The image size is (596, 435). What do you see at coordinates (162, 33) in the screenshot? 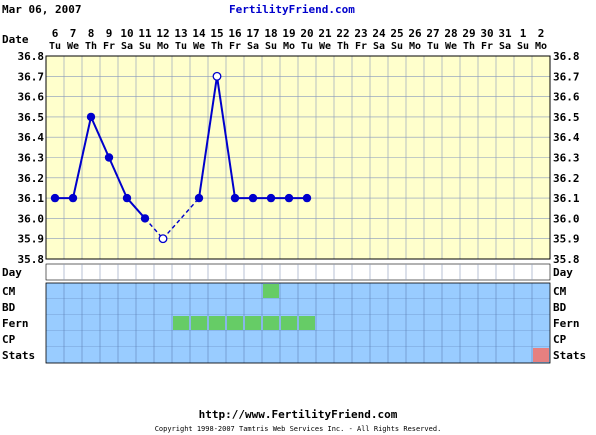
I see `date-number: 12` at bounding box center [162, 33].